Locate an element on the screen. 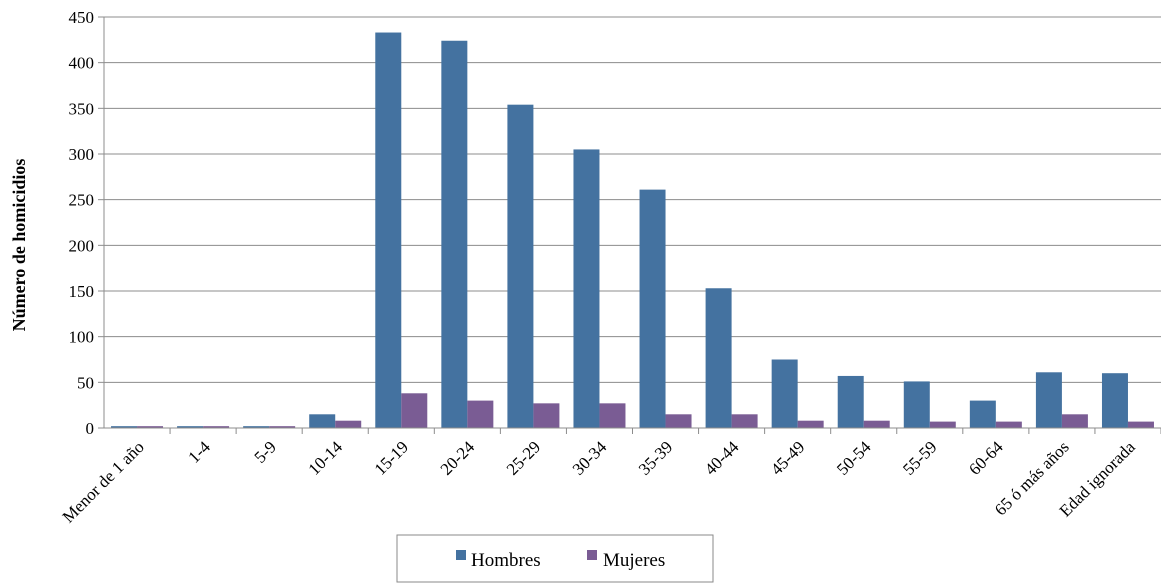 This screenshot has width=1161, height=583. y-axis-label: Número de homicidios is located at coordinates (19, 245).